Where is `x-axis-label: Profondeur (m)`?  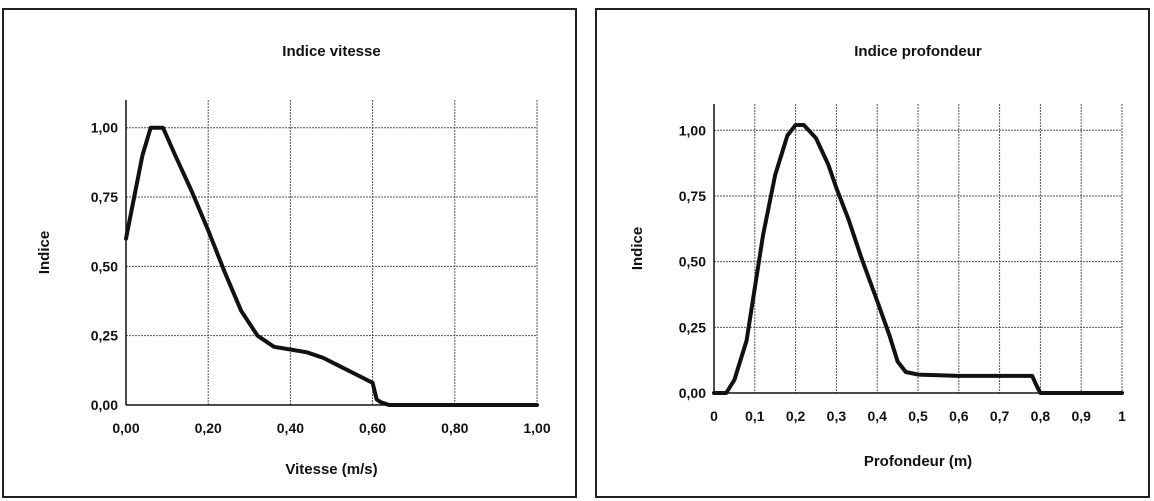 x-axis-label: Profondeur (m) is located at coordinates (918, 461).